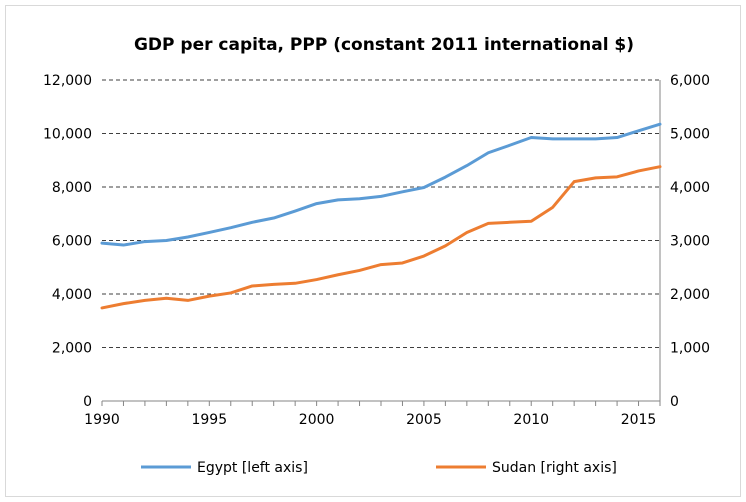 The height and width of the screenshot is (502, 746). What do you see at coordinates (67, 135) in the screenshot?
I see `y-left-tick-label: 10,000` at bounding box center [67, 135].